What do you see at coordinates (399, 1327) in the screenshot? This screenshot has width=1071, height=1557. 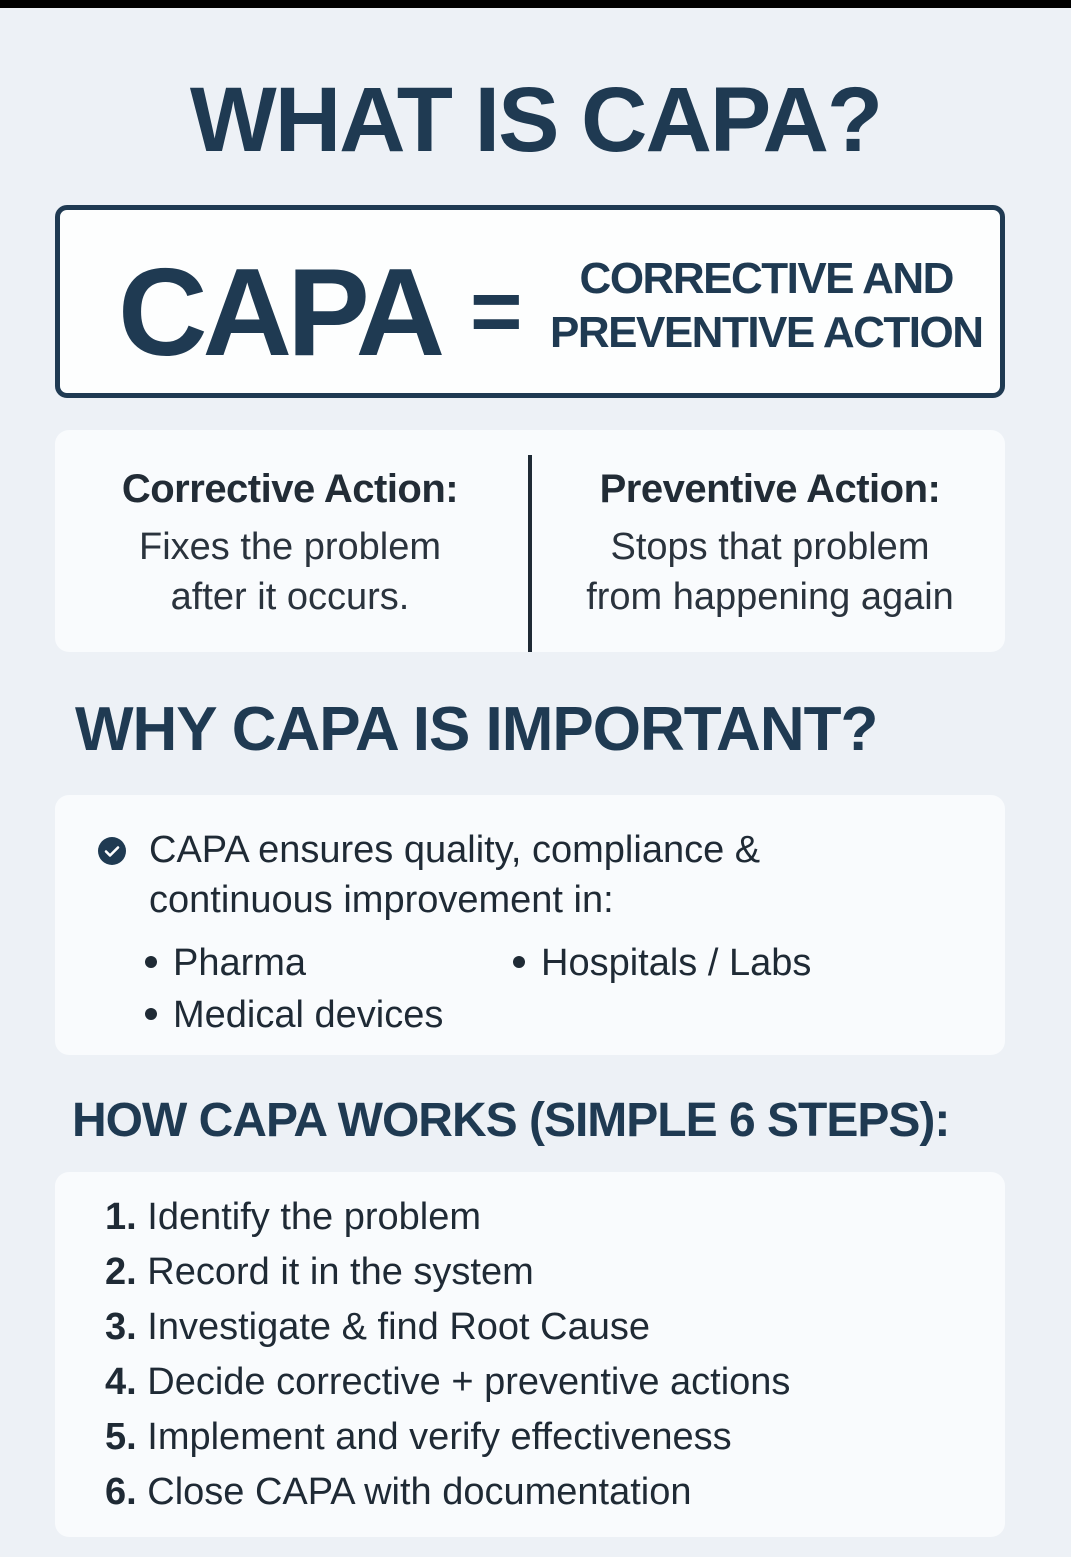 I see `step-text: Investigate & find Root Cause` at bounding box center [399, 1327].